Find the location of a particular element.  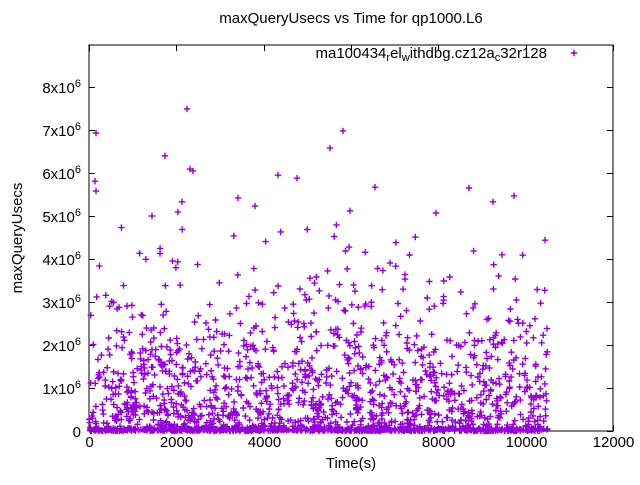

x-tick-label: 10000 is located at coordinates (527, 442).